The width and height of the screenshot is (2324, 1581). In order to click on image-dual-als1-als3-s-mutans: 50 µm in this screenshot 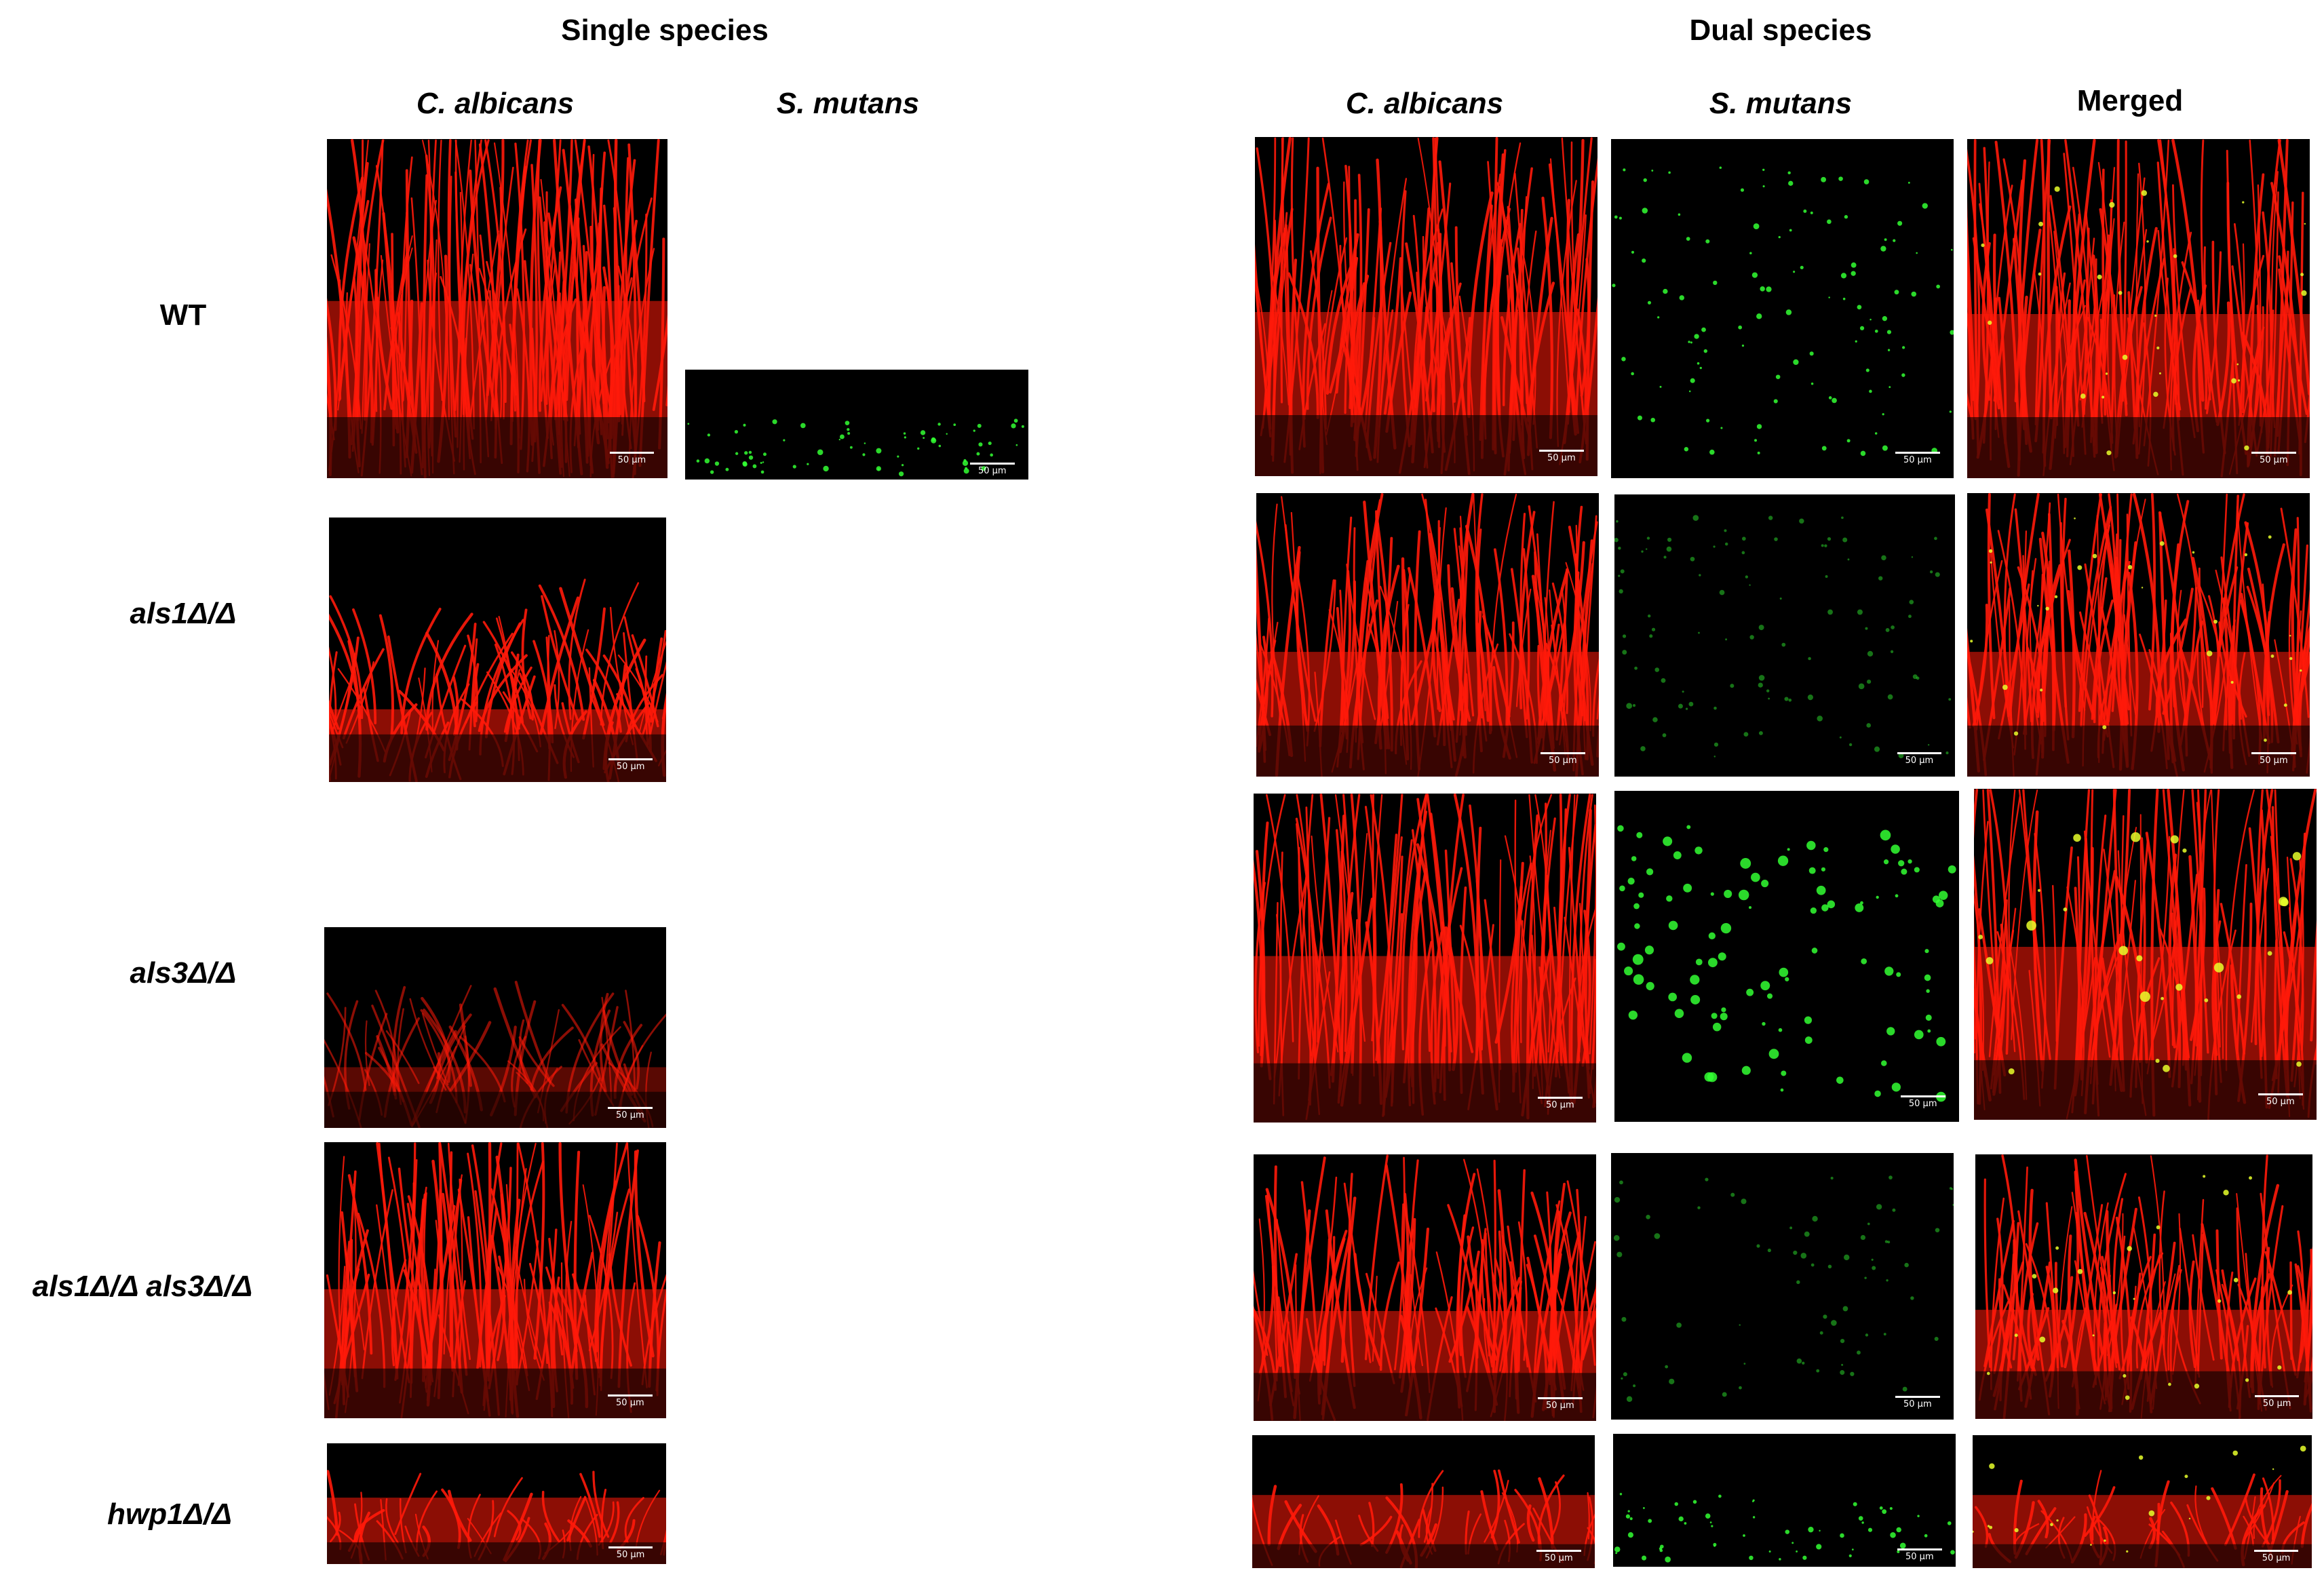, I will do `click(1782, 1286)`.